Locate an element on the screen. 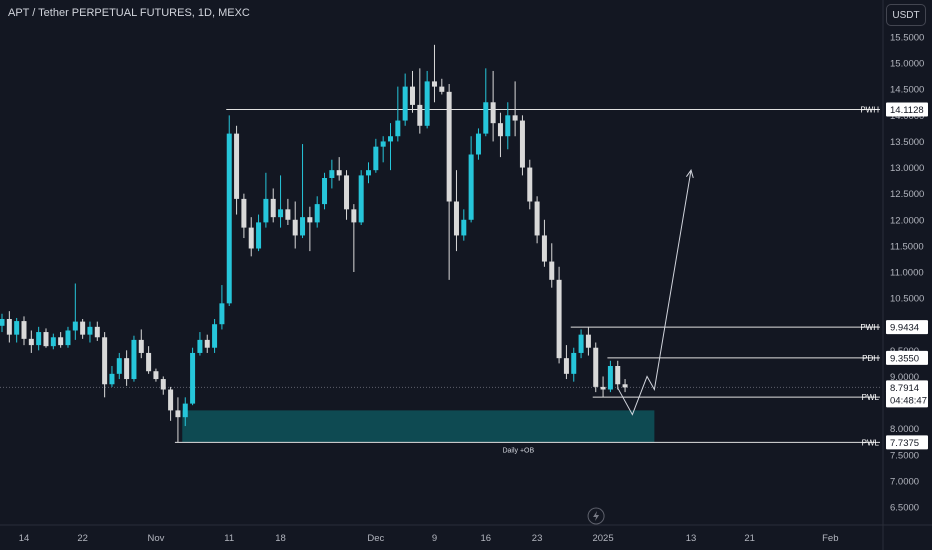  lightning-glyph is located at coordinates (596, 516).